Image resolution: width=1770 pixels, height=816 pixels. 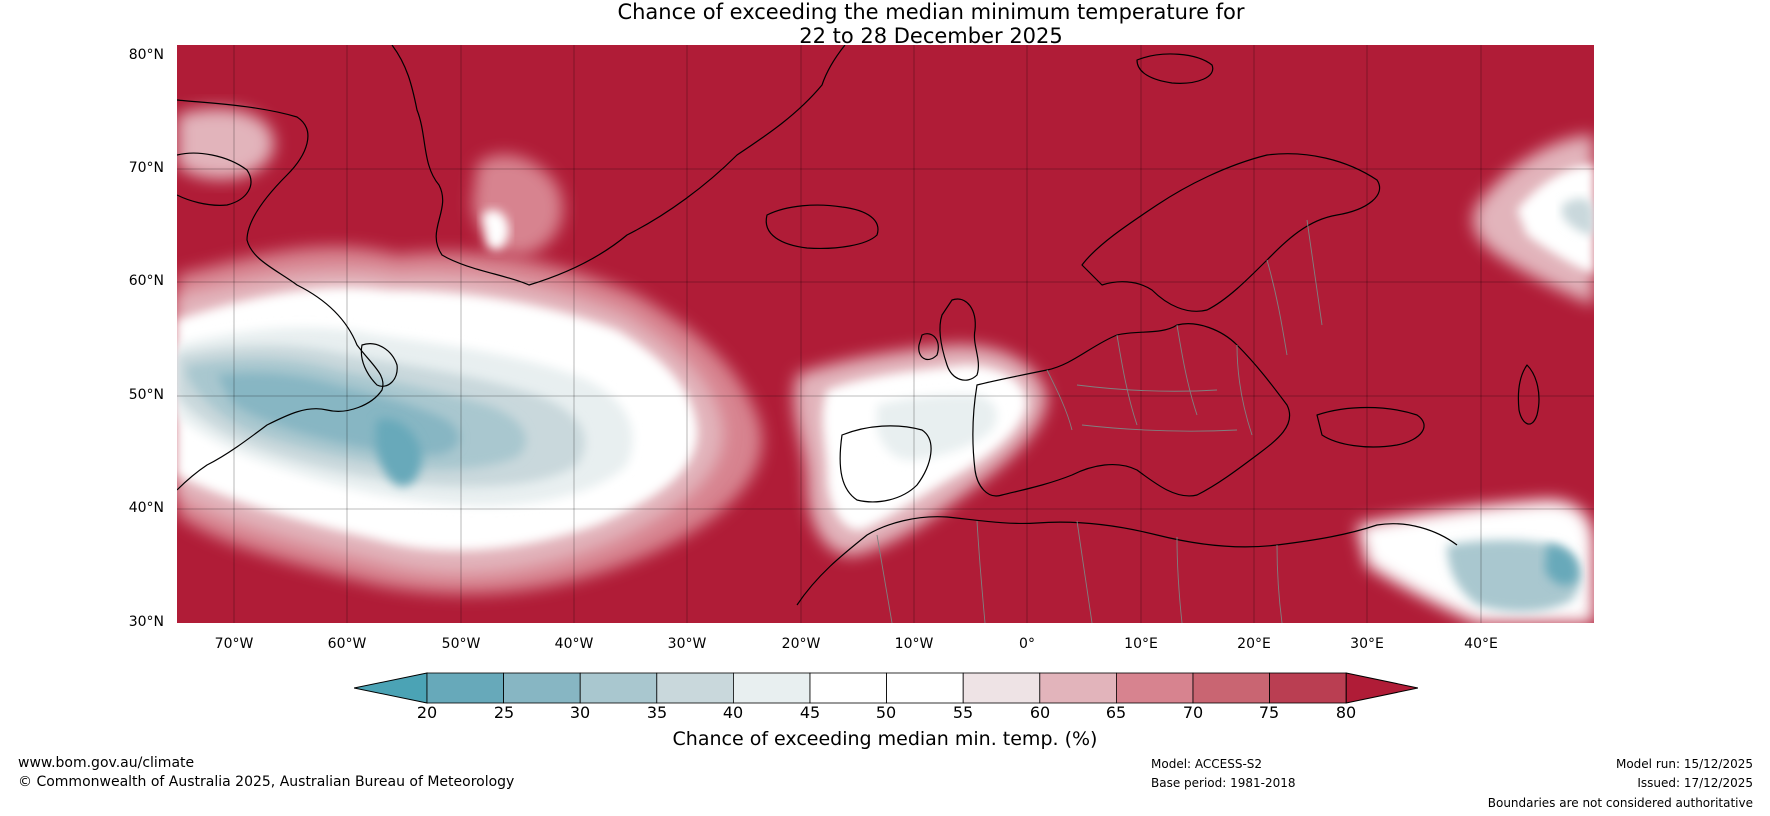 What do you see at coordinates (1370, 427) in the screenshot?
I see `coastline-black-sea` at bounding box center [1370, 427].